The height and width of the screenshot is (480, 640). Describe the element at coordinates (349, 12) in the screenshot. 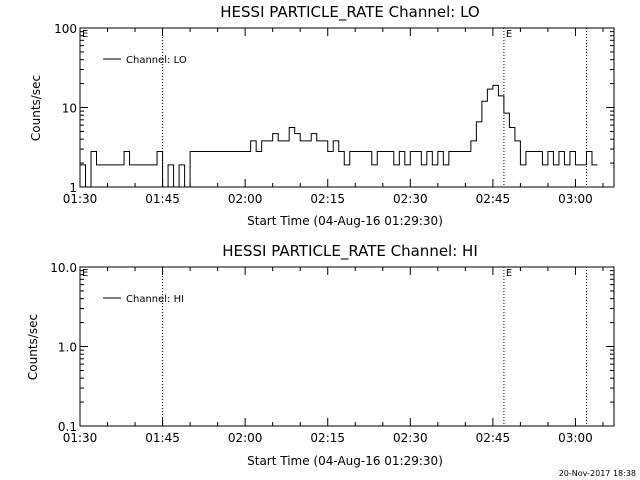

I see `lo-chart-title: HESSI PARTICLE_RATE Channel: LO` at that location.